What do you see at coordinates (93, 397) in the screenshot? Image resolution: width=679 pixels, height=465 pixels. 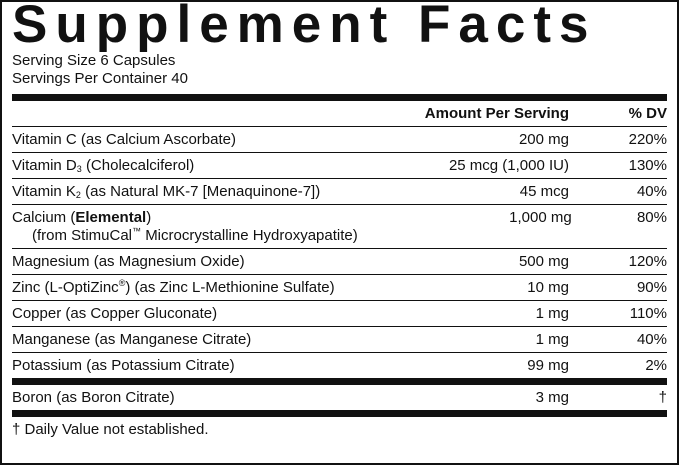 I see `nutrient-name: Boron (as Boron Citrate)` at bounding box center [93, 397].